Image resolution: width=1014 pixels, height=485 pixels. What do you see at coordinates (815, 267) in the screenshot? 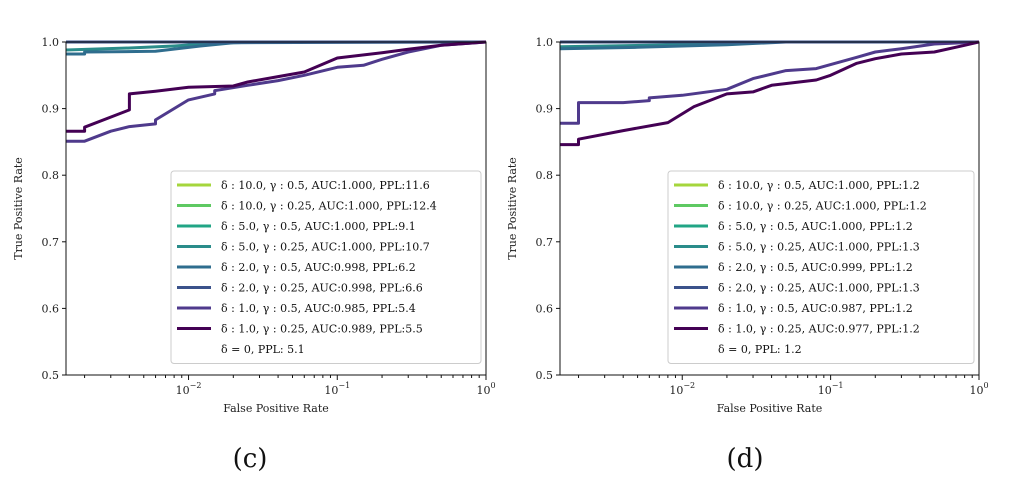
I see `legend-entry: δ : 2.0, γ : 0.5, AUC:0.999, PPL:1.2` at bounding box center [815, 267].